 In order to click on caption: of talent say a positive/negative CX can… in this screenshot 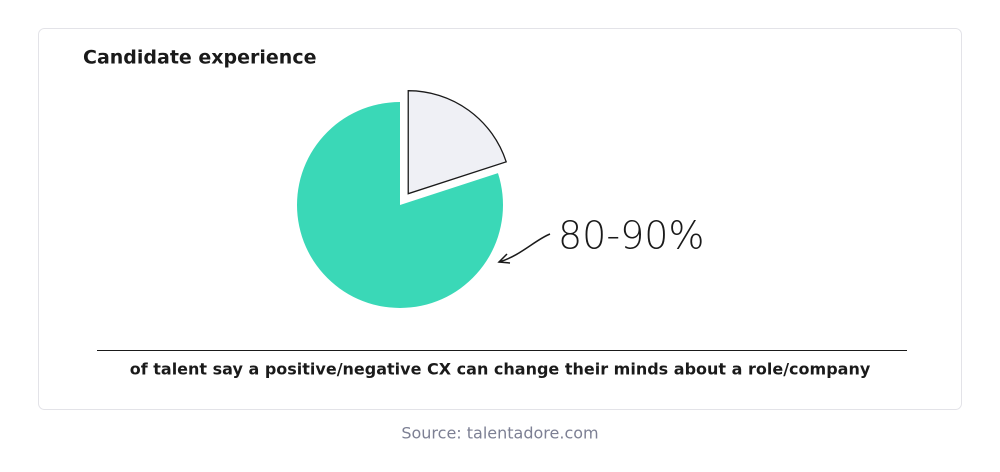, I will do `click(500, 369)`.